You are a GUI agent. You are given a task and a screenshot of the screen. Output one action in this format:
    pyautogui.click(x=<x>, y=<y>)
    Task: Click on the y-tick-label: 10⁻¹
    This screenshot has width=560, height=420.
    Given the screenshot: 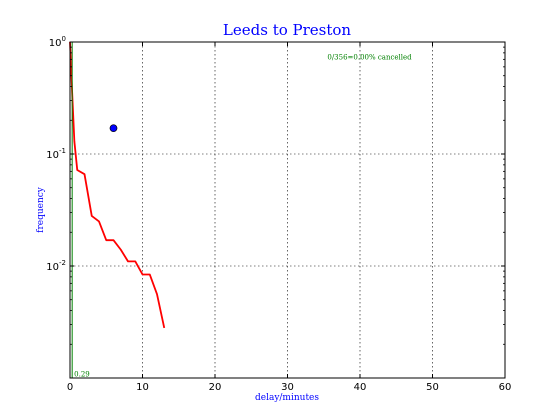 What is the action you would take?
    pyautogui.click(x=56, y=154)
    